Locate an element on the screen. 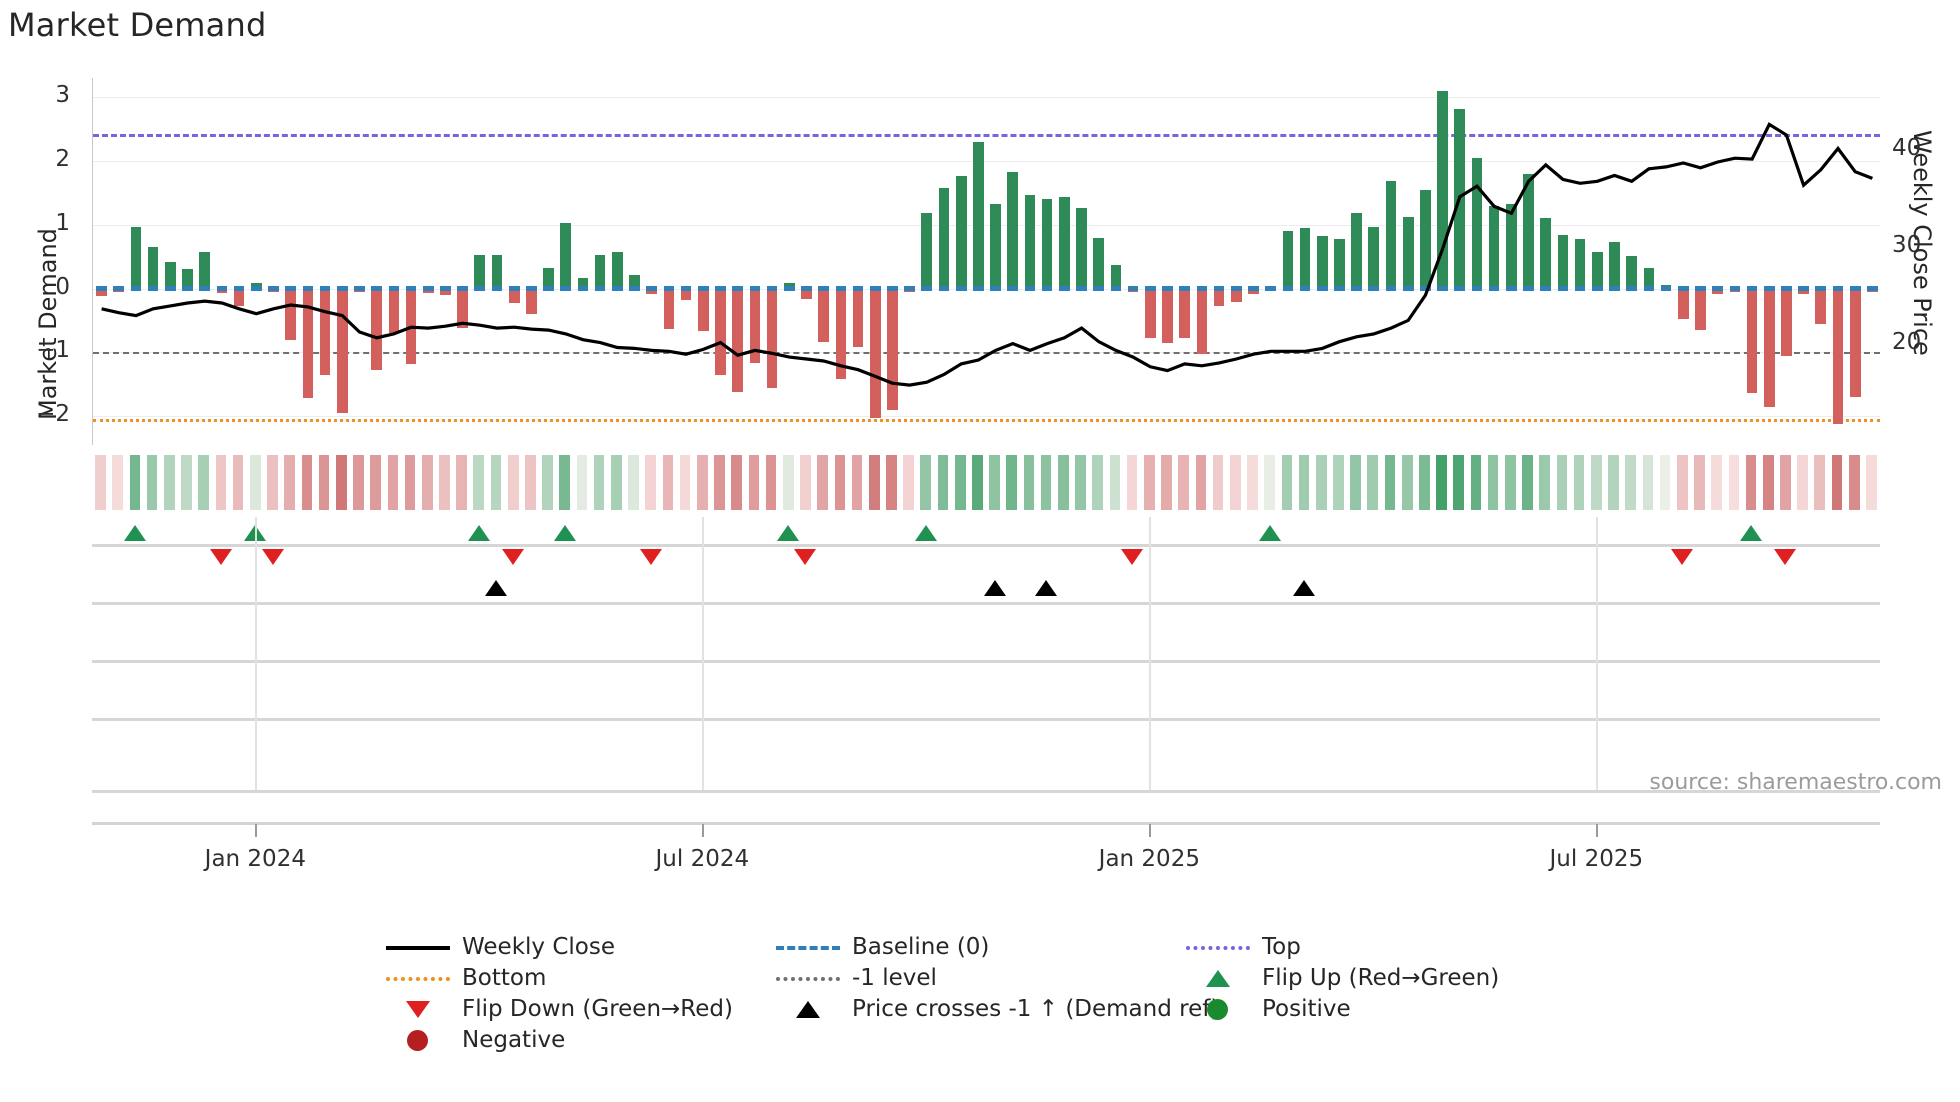  x-axis-line is located at coordinates (986, 823).